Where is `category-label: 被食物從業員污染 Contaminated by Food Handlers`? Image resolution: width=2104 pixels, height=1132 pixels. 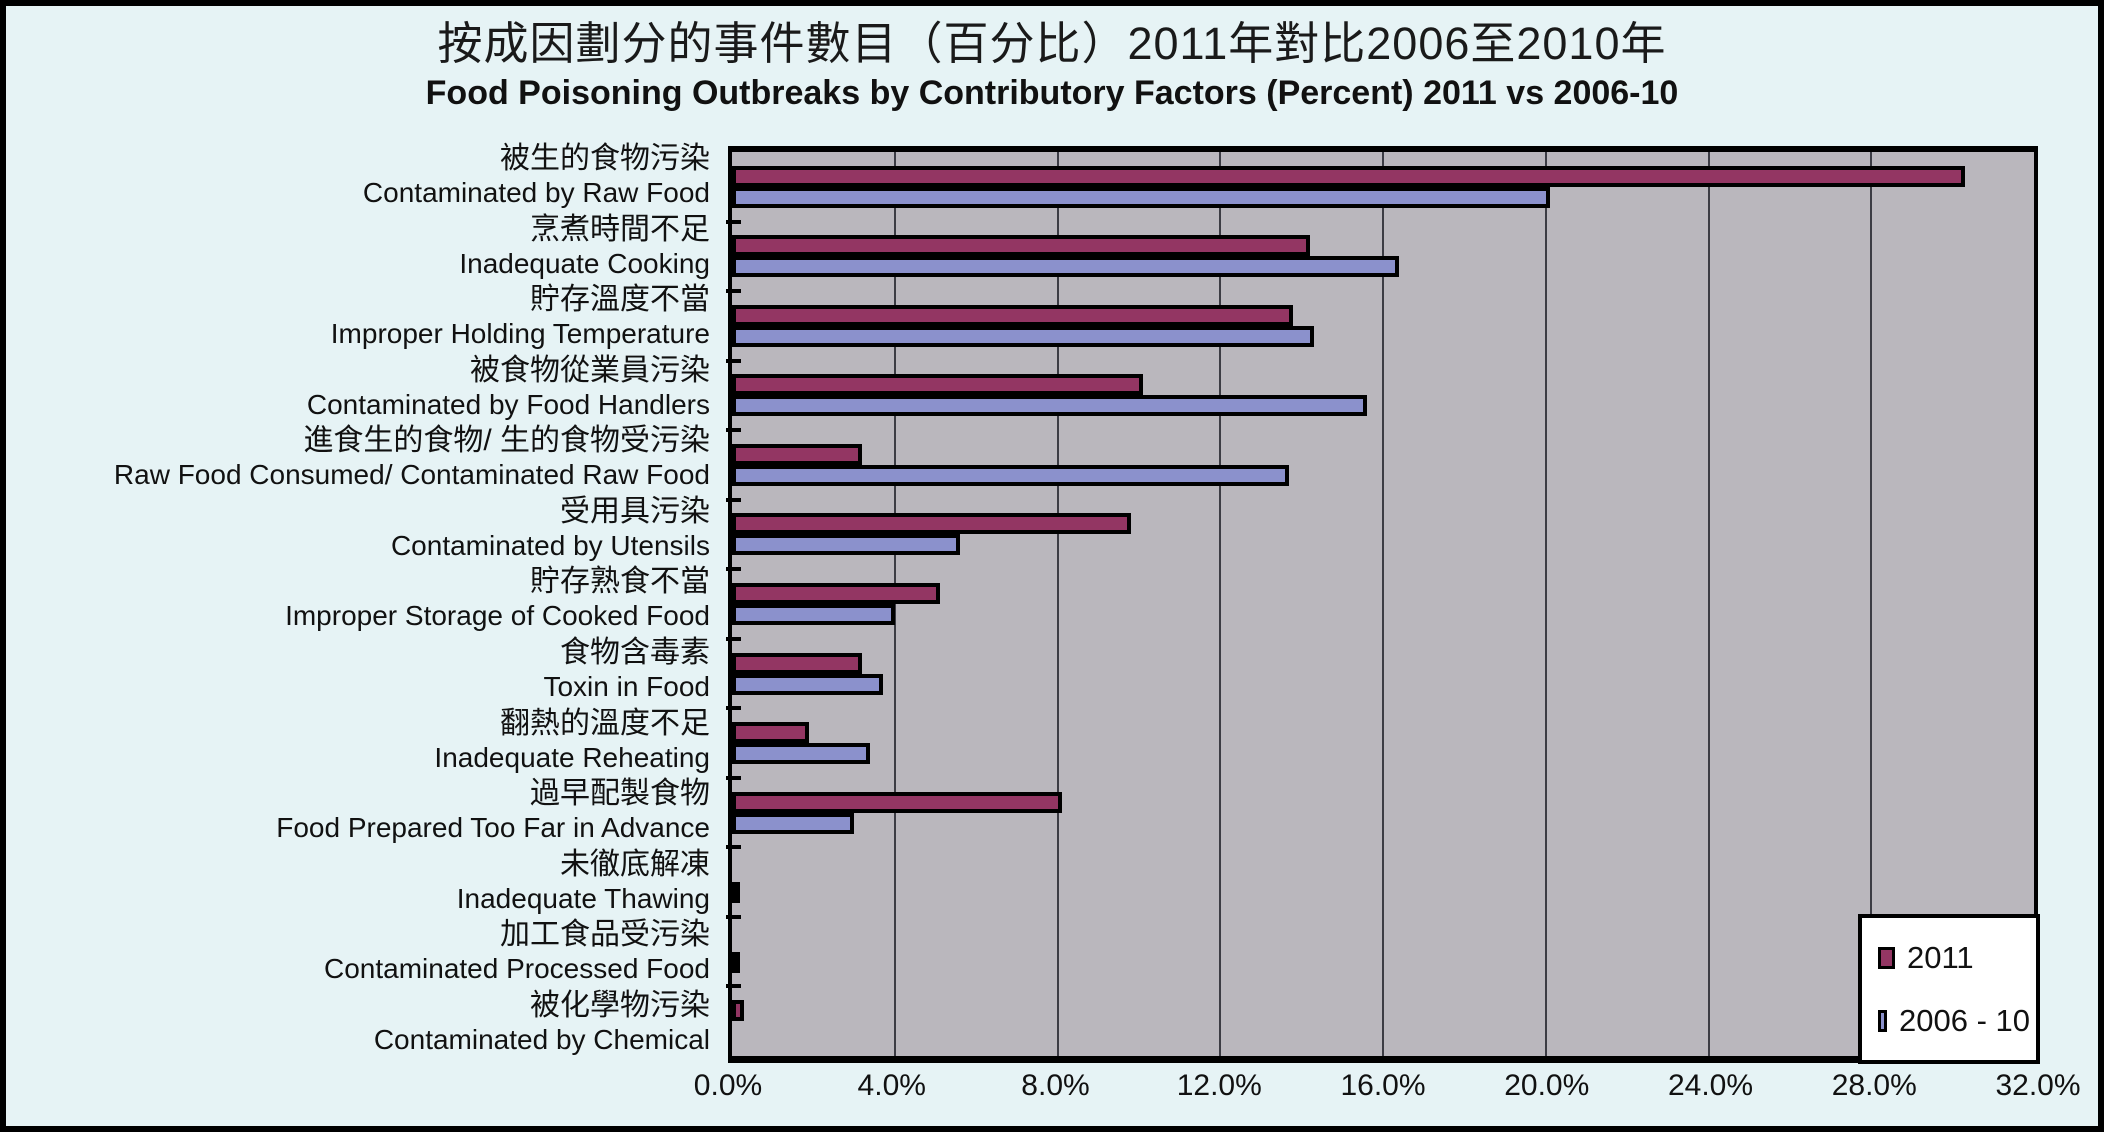
category-label: 被食物從業員污染 Contaminated by Food Handlers is located at coordinates (362, 387).